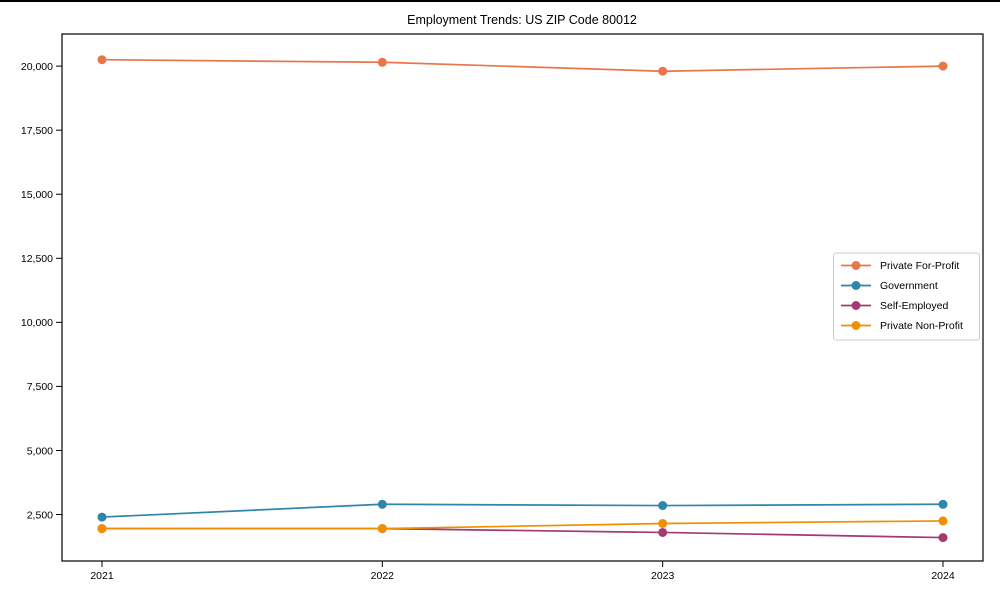 This screenshot has width=1000, height=600. I want to click on x-axis-ticks: 2021 2022 2023 2024, so click(522, 571).